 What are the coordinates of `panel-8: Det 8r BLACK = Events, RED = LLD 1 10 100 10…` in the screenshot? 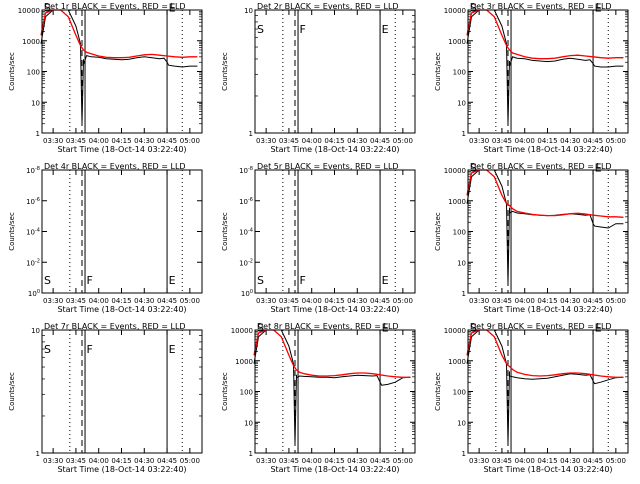 It's located at (318, 397).